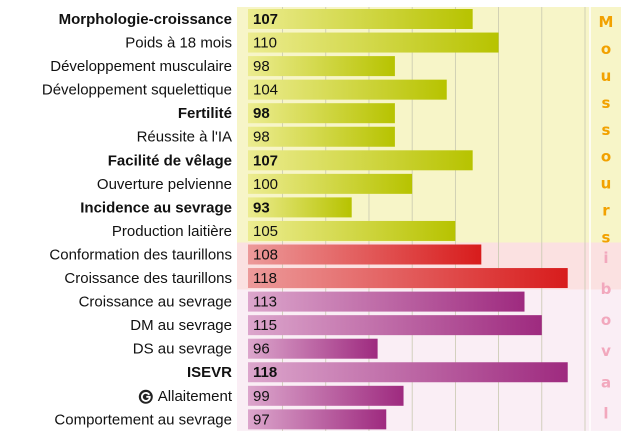  I want to click on category-label: Ouverture pelvienne, so click(164, 184).